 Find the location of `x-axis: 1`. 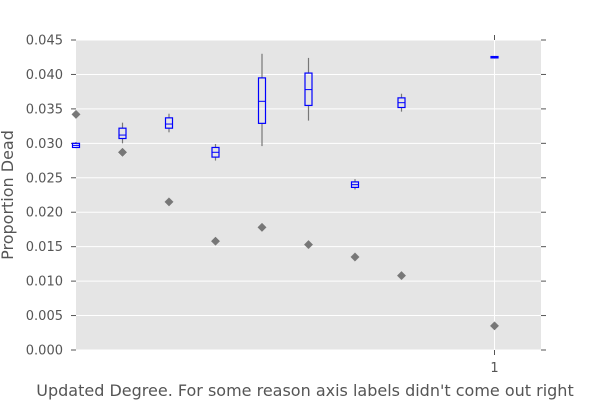

x-axis: 1 is located at coordinates (494, 205).